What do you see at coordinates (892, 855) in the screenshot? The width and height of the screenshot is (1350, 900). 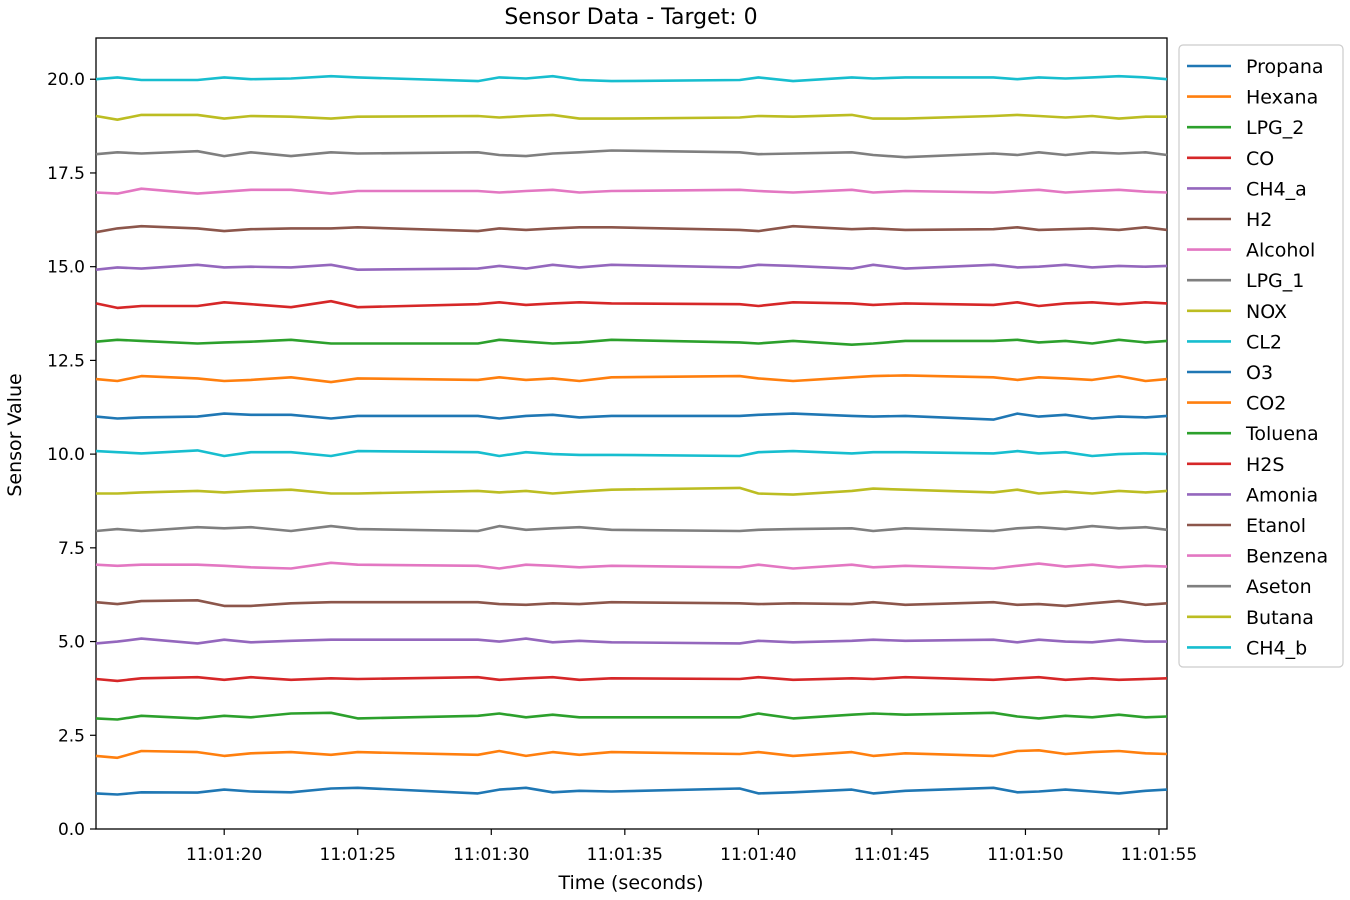 I see `x-tick-label: 11:01:45` at bounding box center [892, 855].